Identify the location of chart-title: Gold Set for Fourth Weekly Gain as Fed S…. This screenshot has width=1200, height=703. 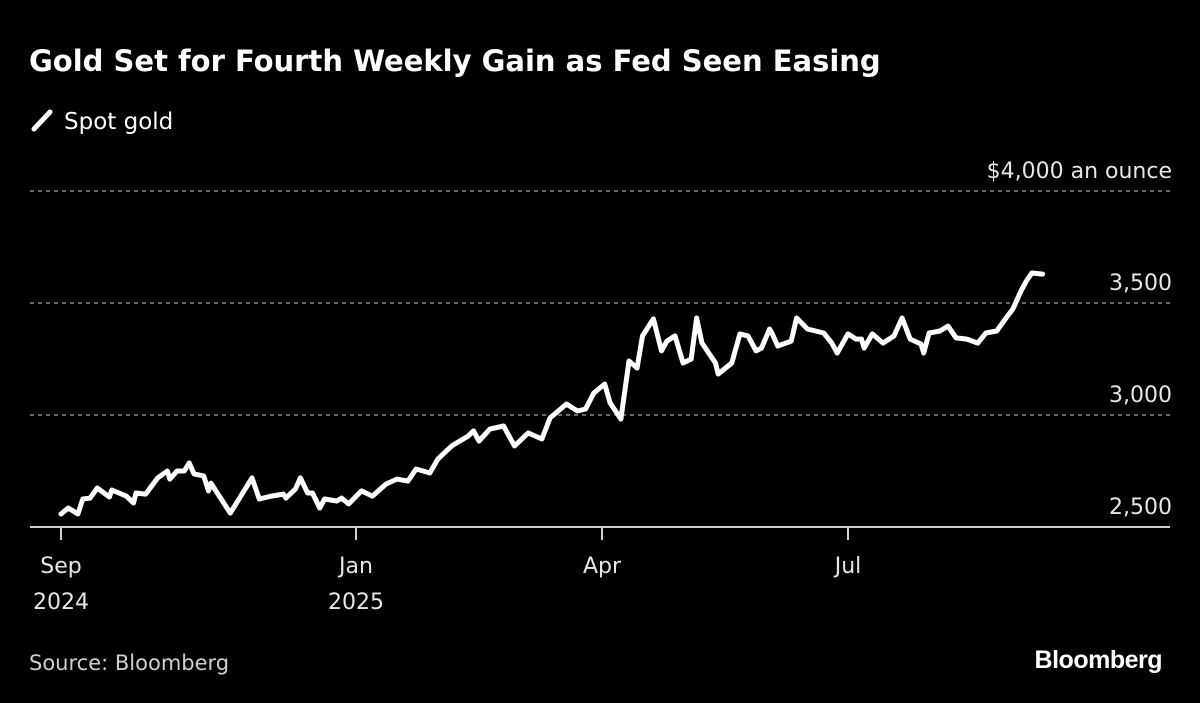
(455, 61).